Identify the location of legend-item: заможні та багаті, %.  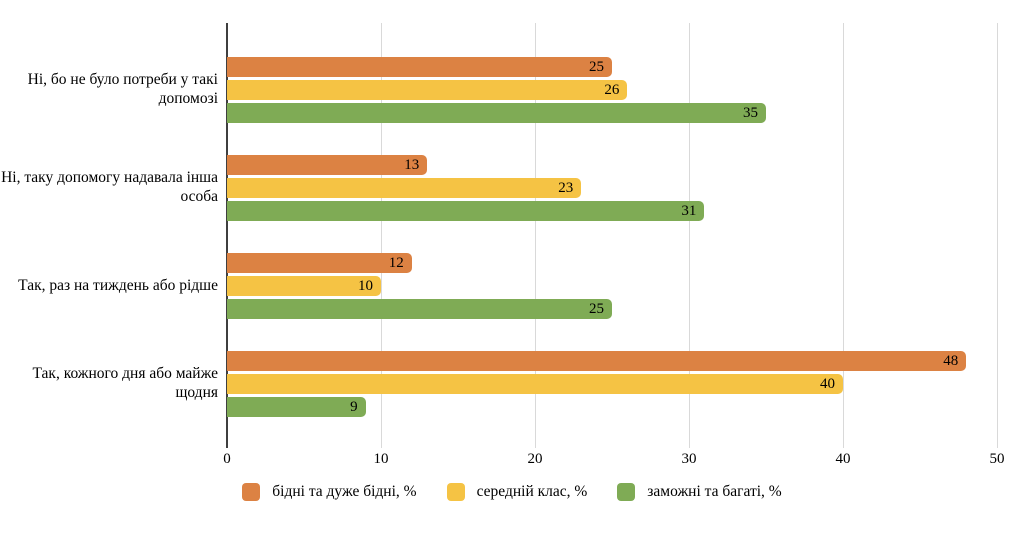
(699, 492).